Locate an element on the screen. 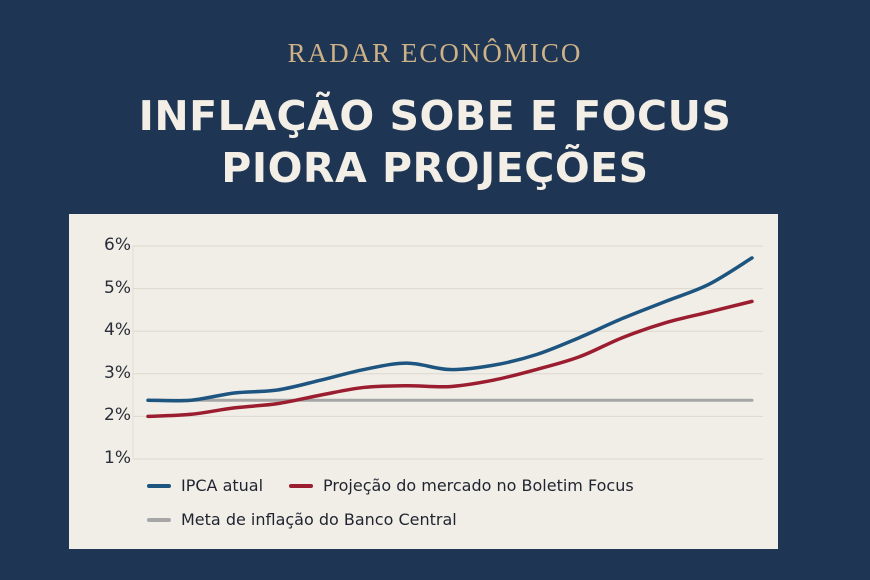  y-tick-label: 6% is located at coordinates (117, 245).